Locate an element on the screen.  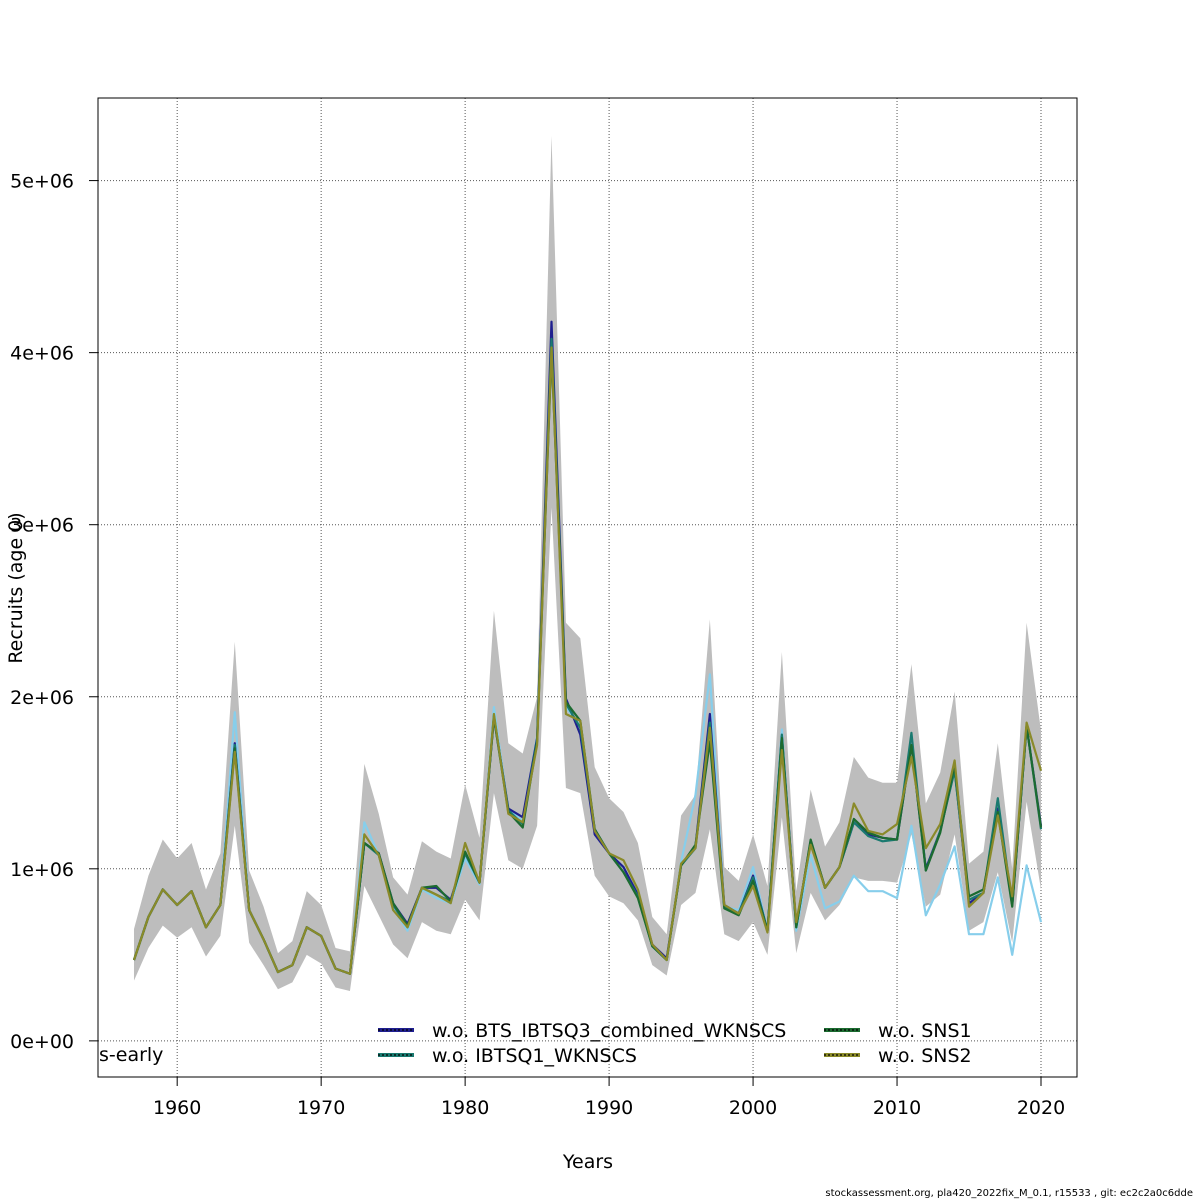
legend-label-4: w.o. SNS2 is located at coordinates (925, 1056).